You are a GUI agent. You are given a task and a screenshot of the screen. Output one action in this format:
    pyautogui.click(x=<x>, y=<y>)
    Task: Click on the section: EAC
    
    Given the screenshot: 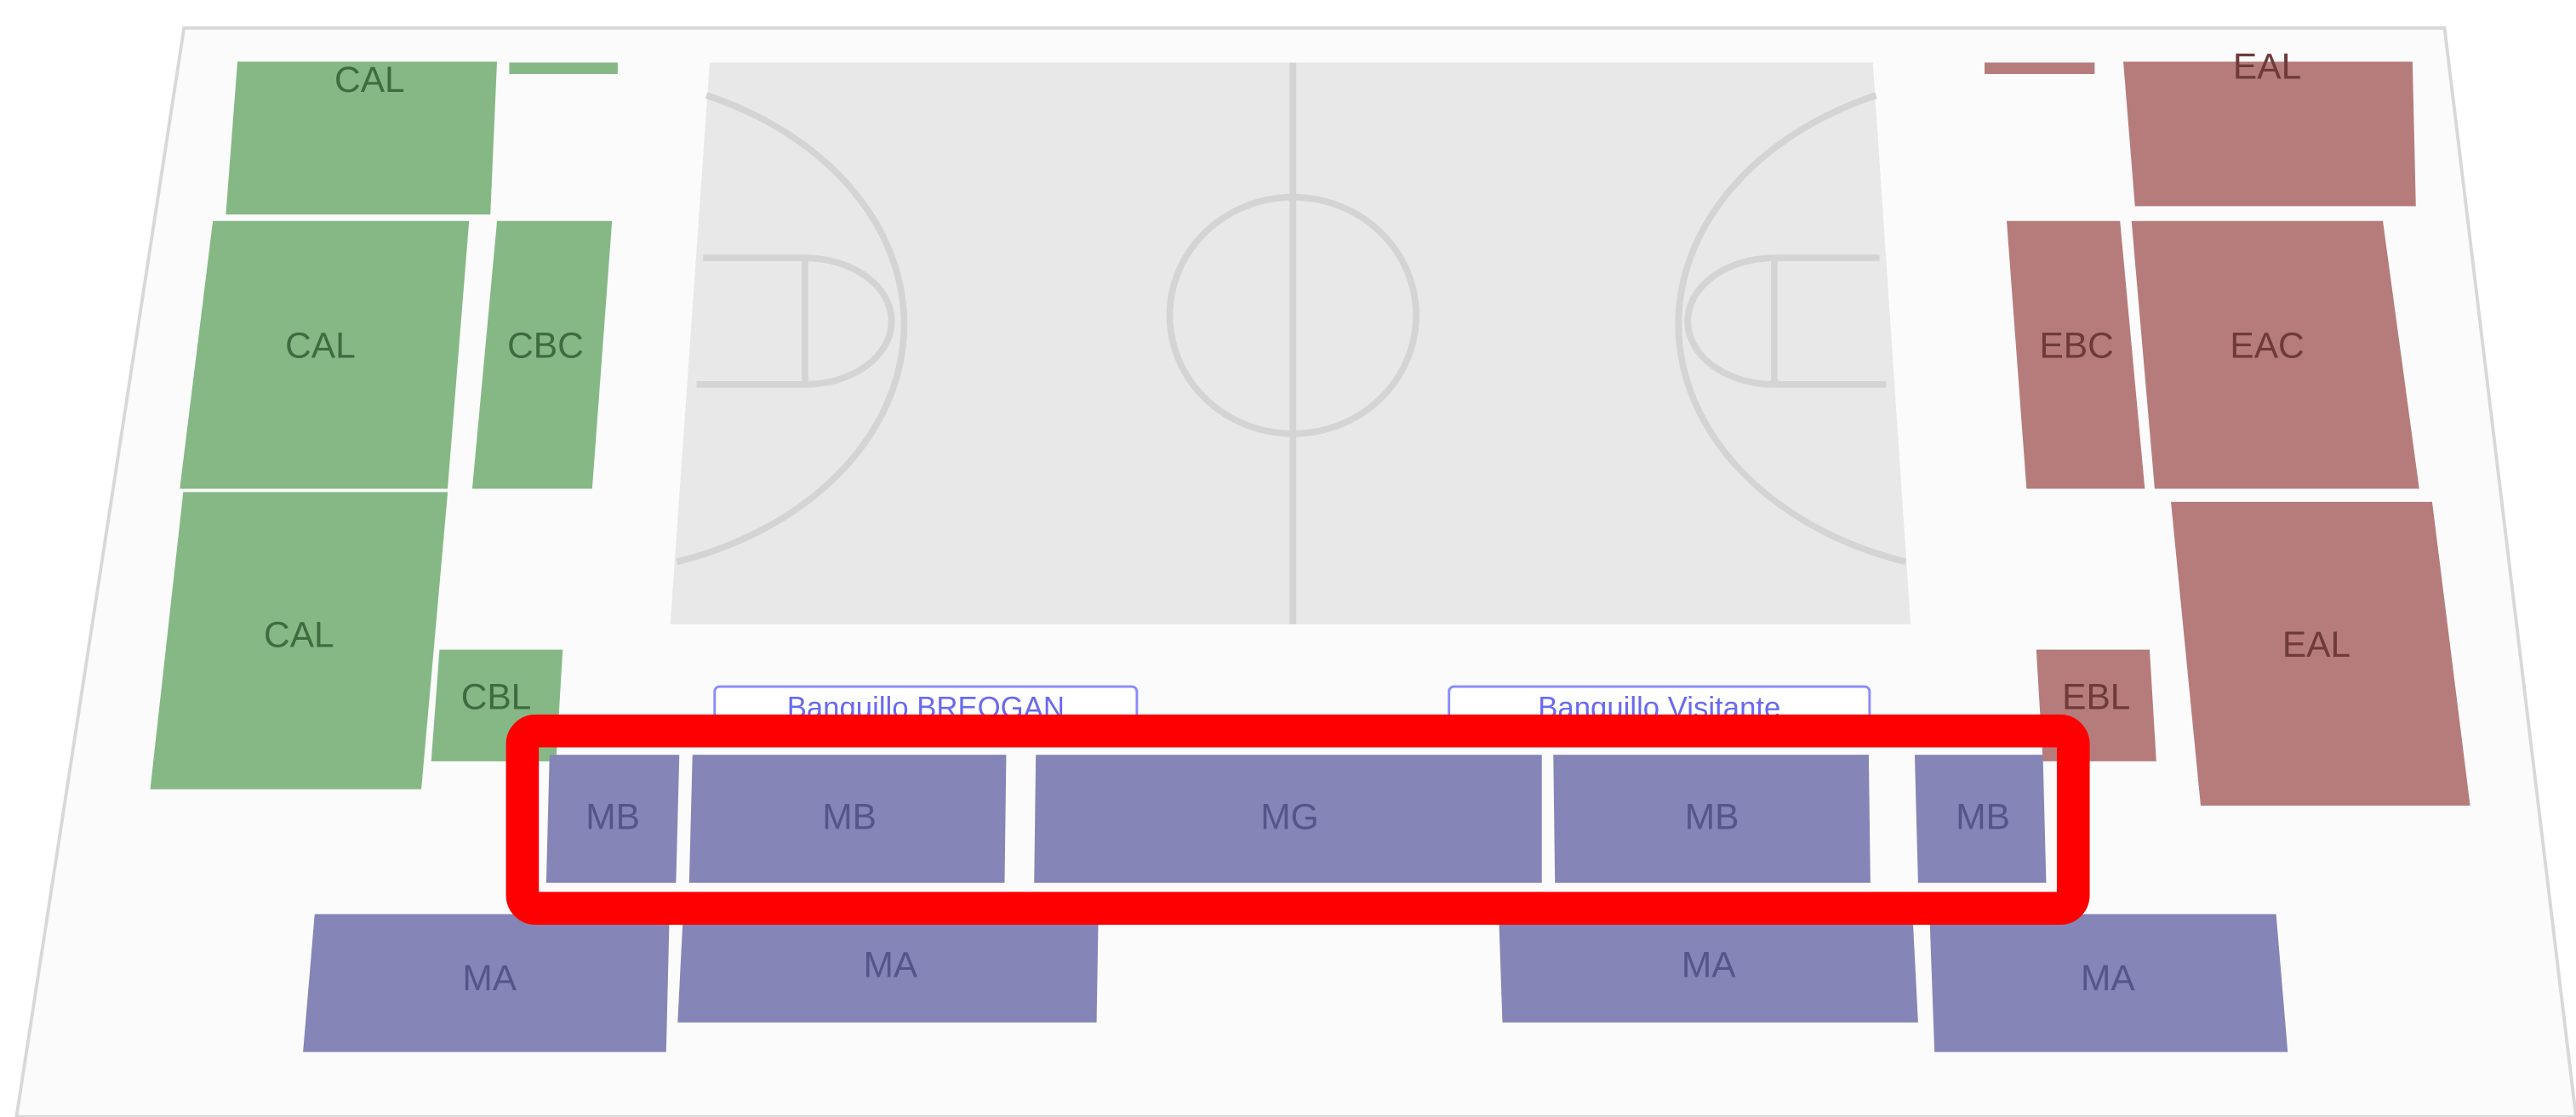 What is the action you would take?
    pyautogui.click(x=2275, y=354)
    